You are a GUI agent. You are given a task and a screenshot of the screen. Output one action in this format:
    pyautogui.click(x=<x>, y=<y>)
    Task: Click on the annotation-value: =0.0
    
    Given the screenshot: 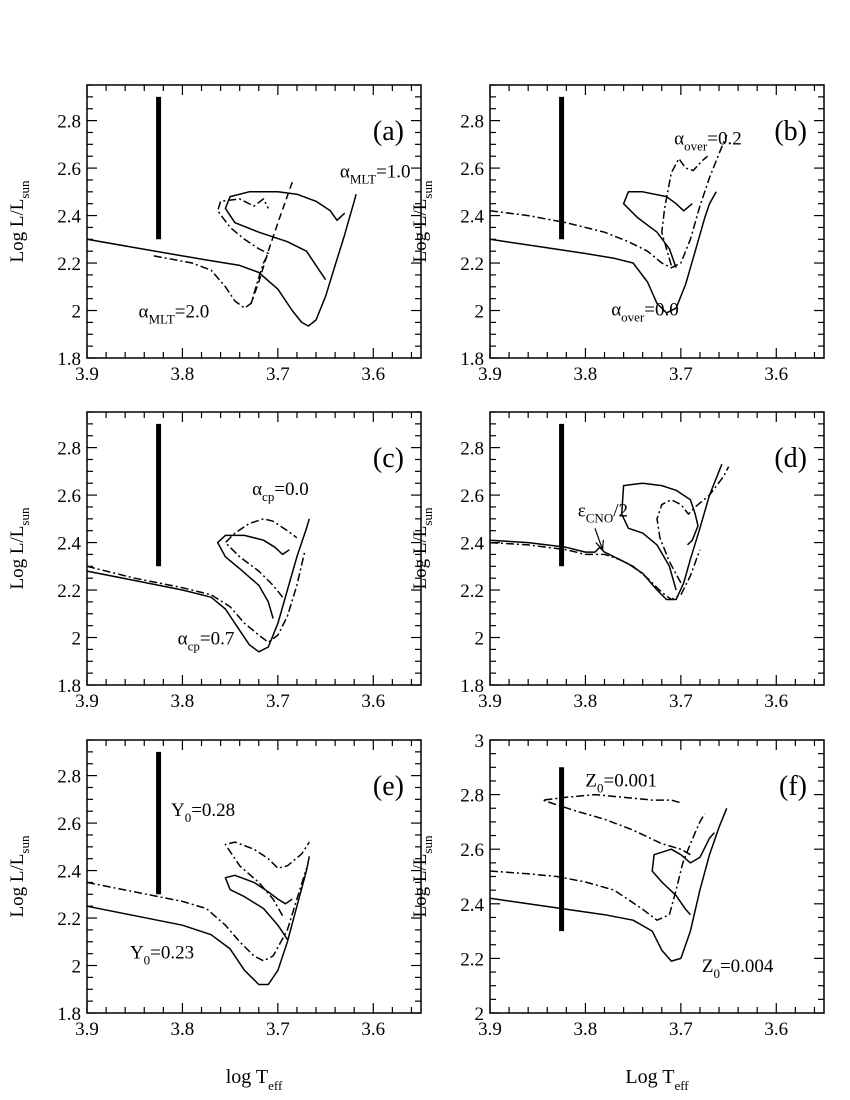 What is the action you would take?
    pyautogui.click(x=661, y=309)
    